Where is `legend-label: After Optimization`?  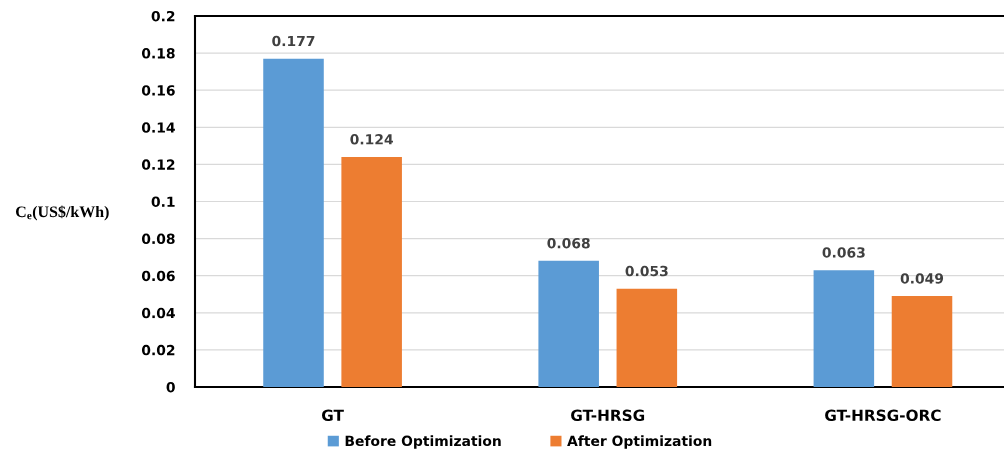
legend-label: After Optimization is located at coordinates (639, 442).